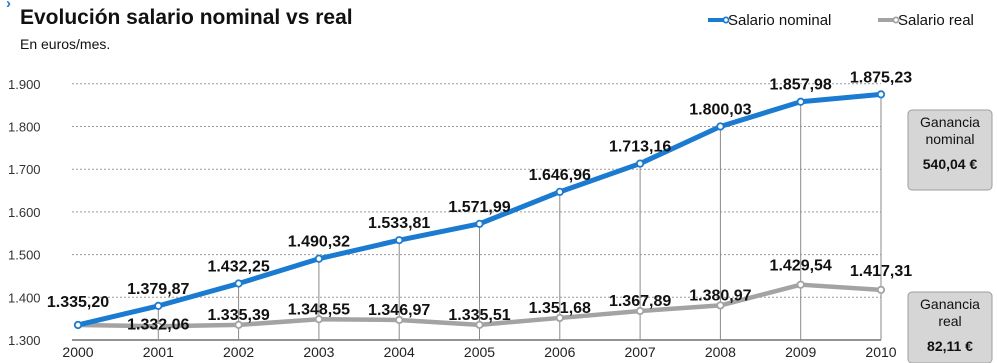 Image resolution: width=997 pixels, height=363 pixels. I want to click on legend-label-1: Salario real, so click(936, 20).